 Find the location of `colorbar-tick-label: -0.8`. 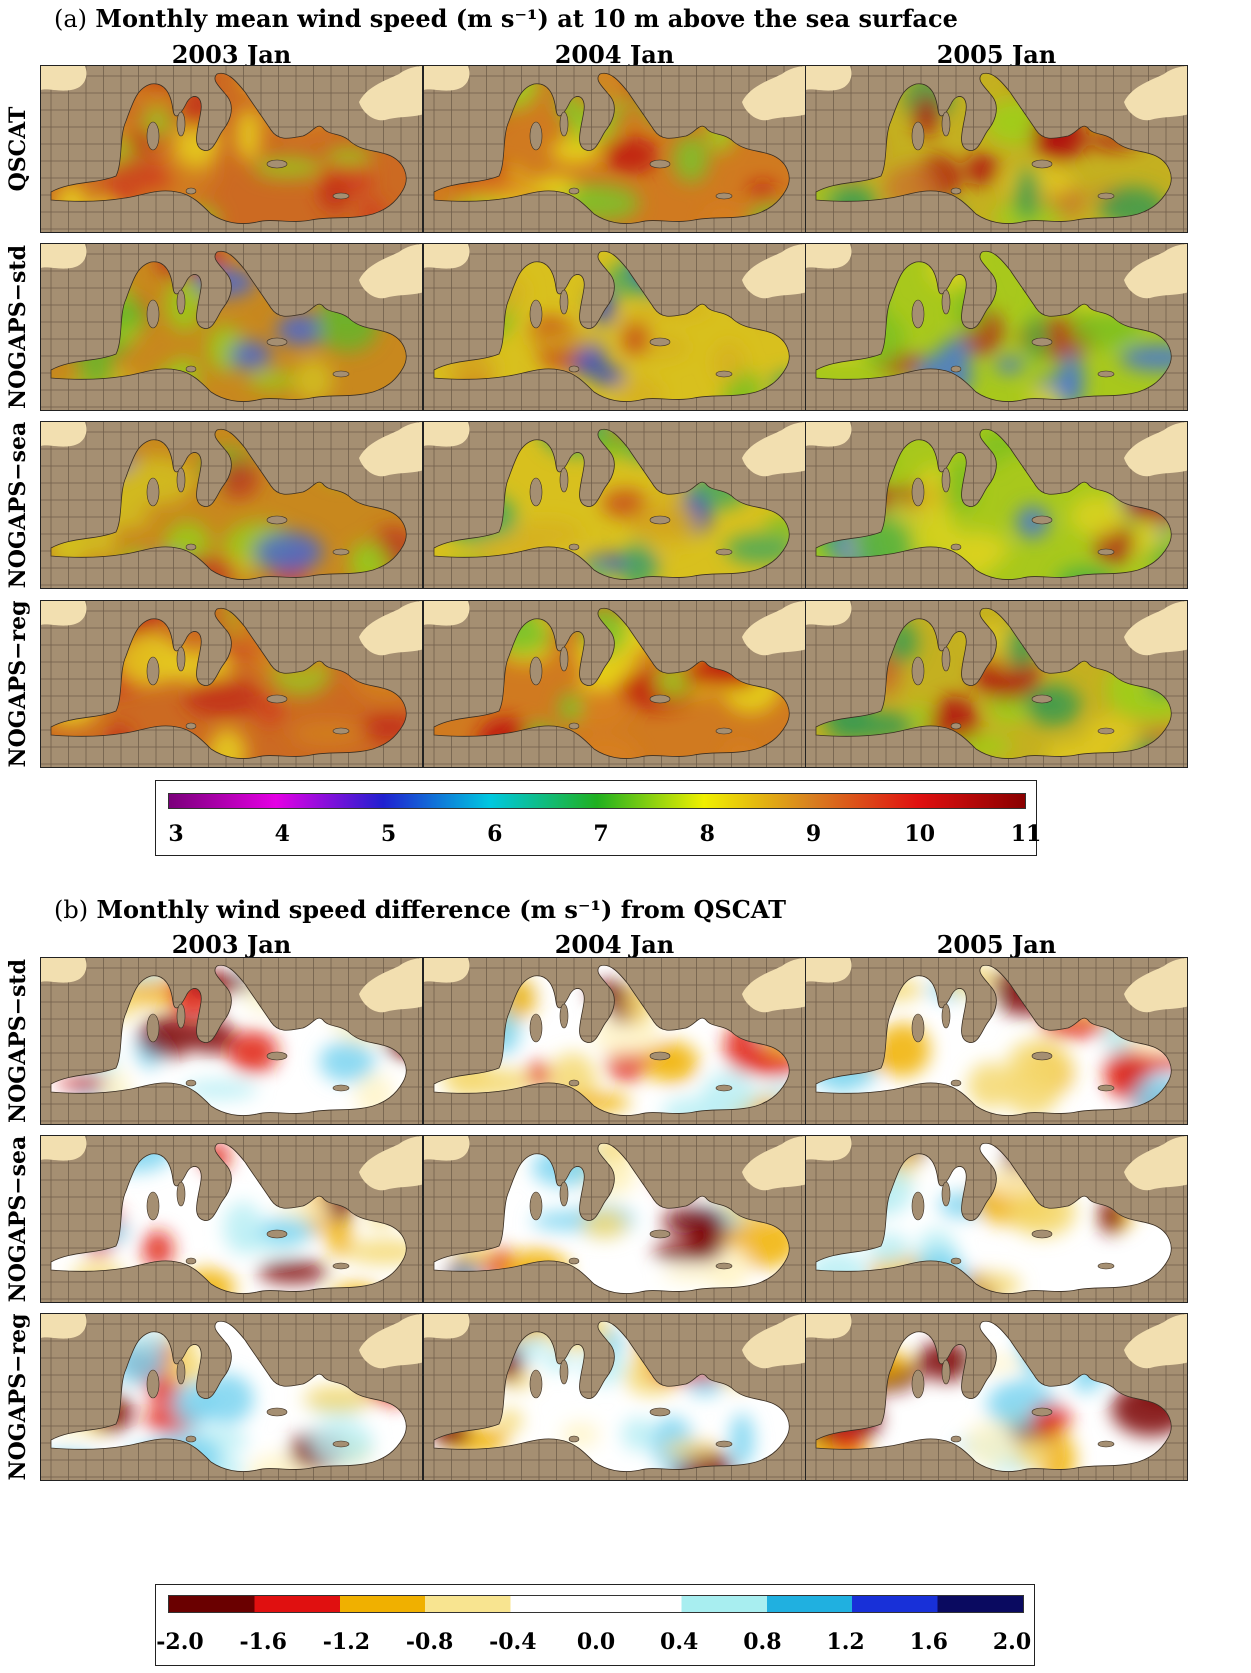

colorbar-tick-label: -0.8 is located at coordinates (429, 1642).